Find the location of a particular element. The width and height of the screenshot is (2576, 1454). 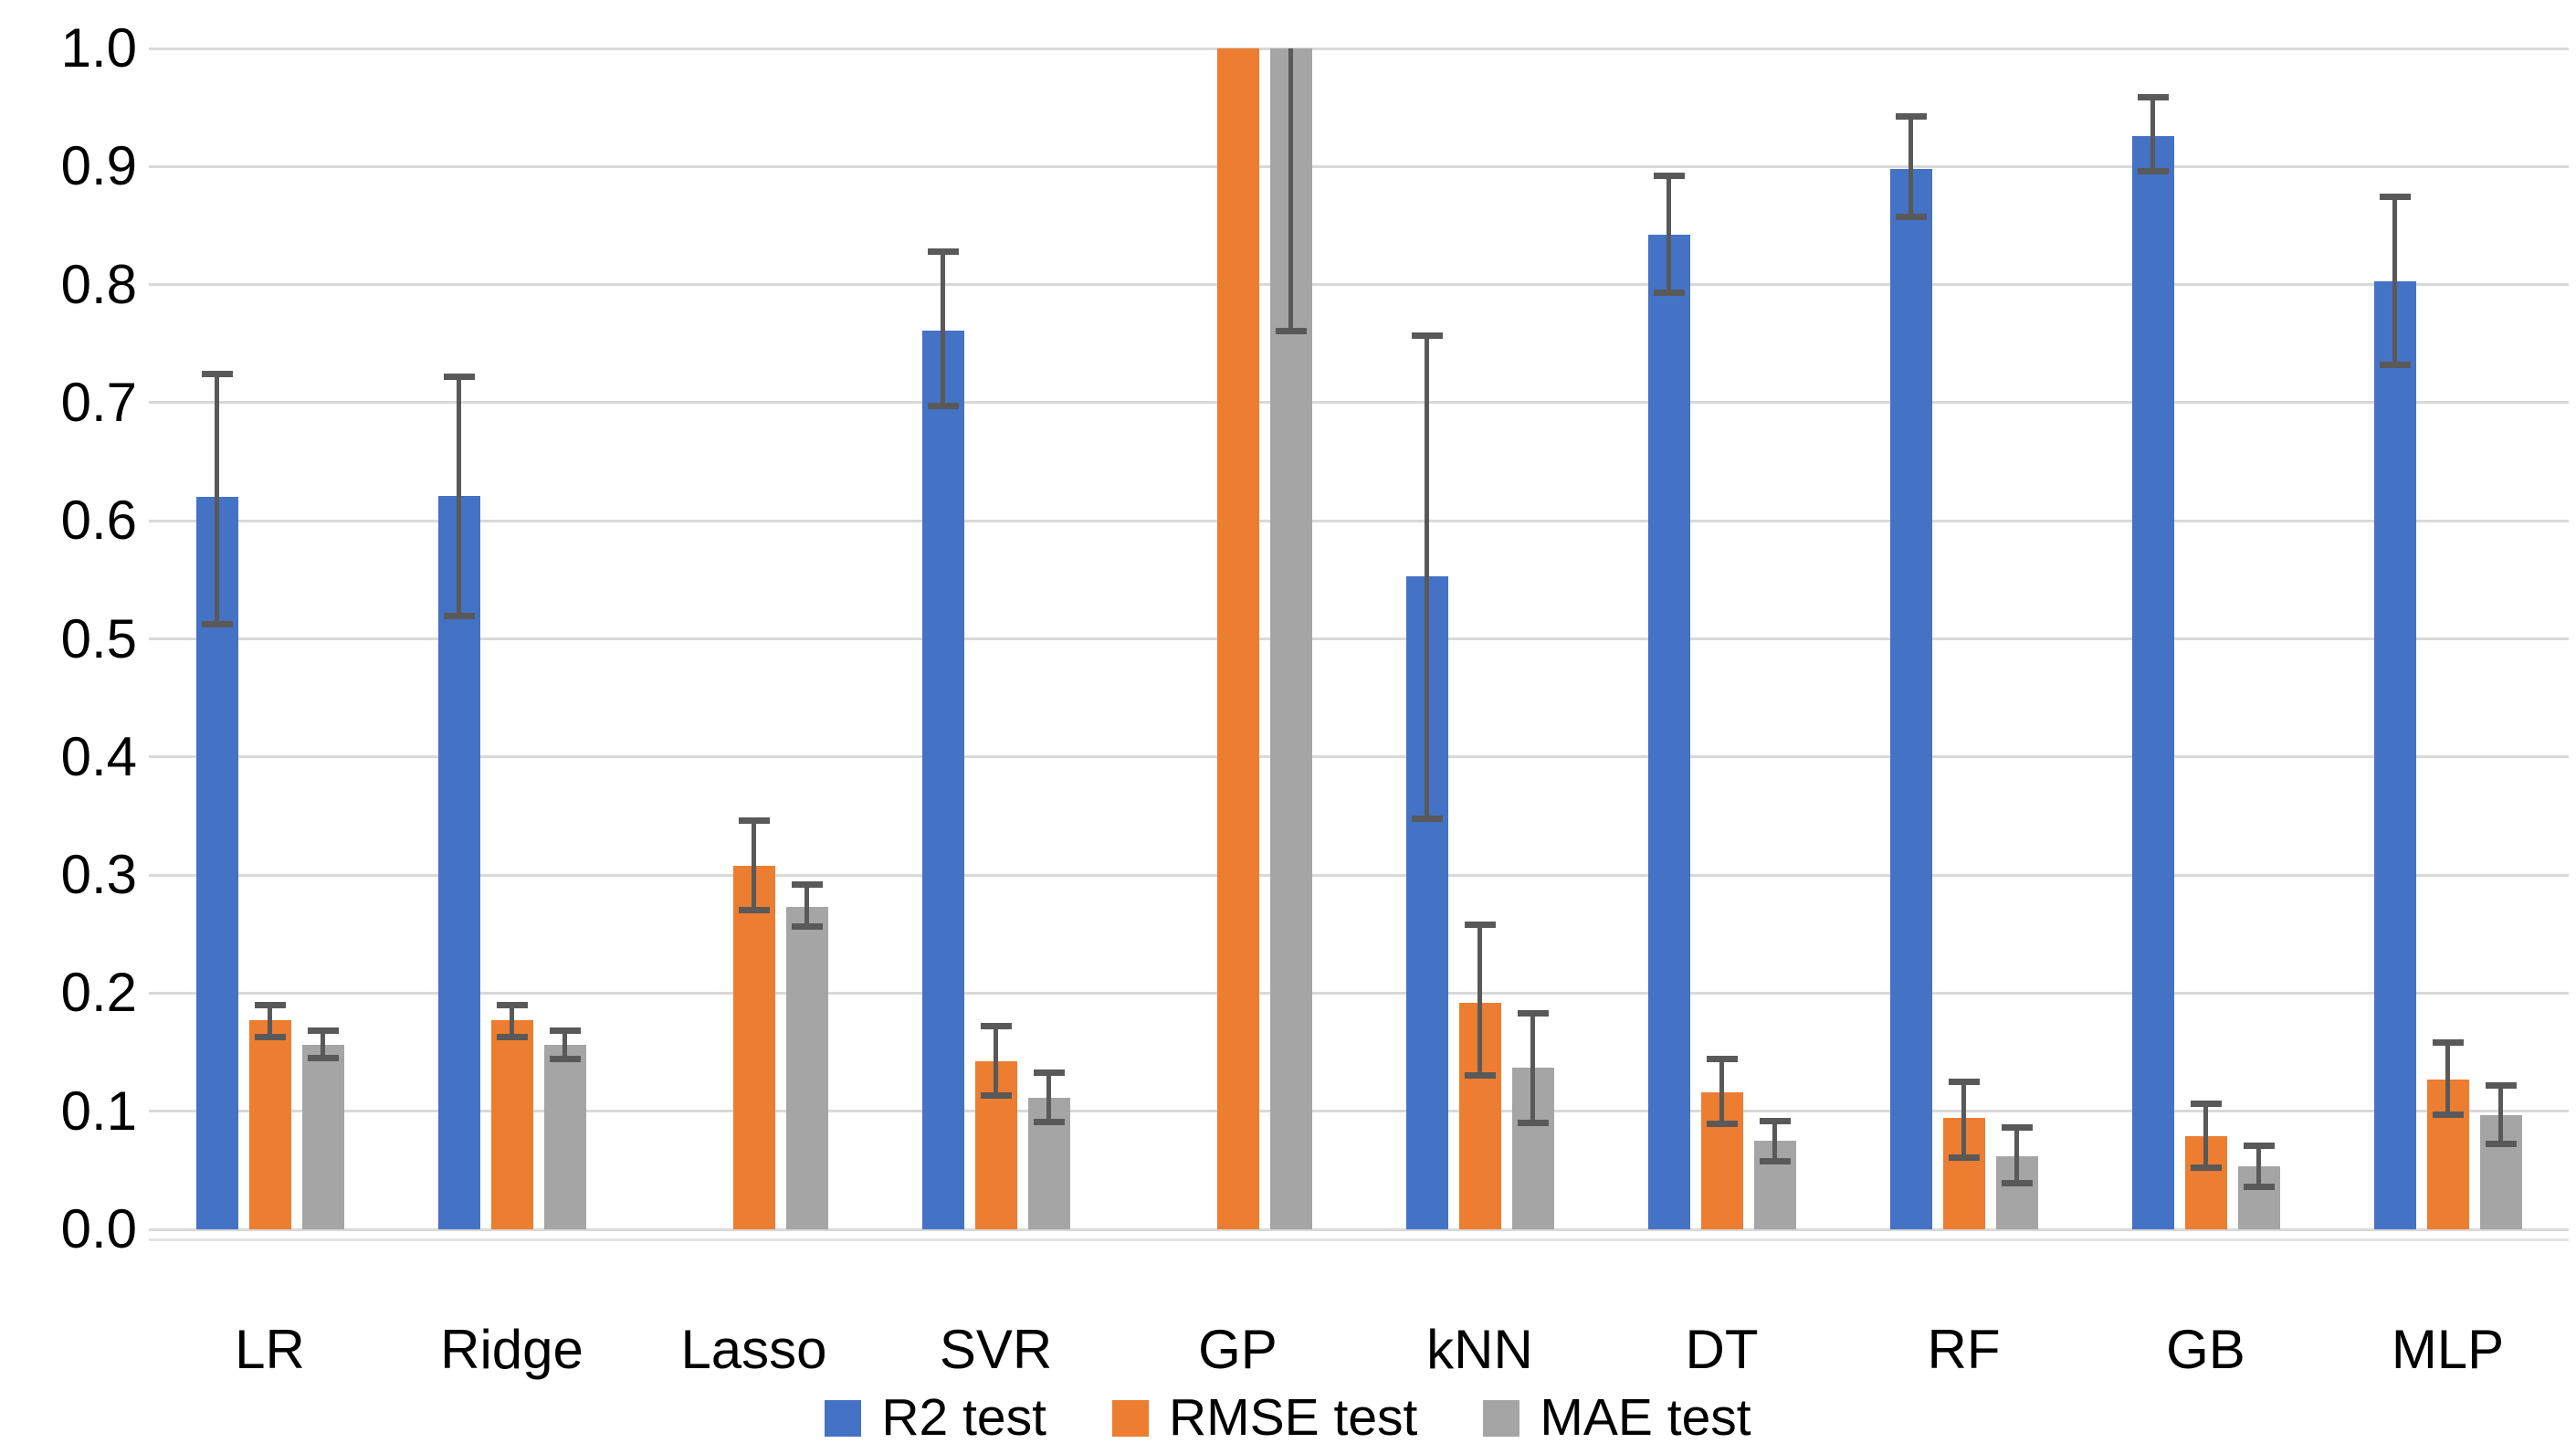

legend-item: MAE test is located at coordinates (1617, 1418).